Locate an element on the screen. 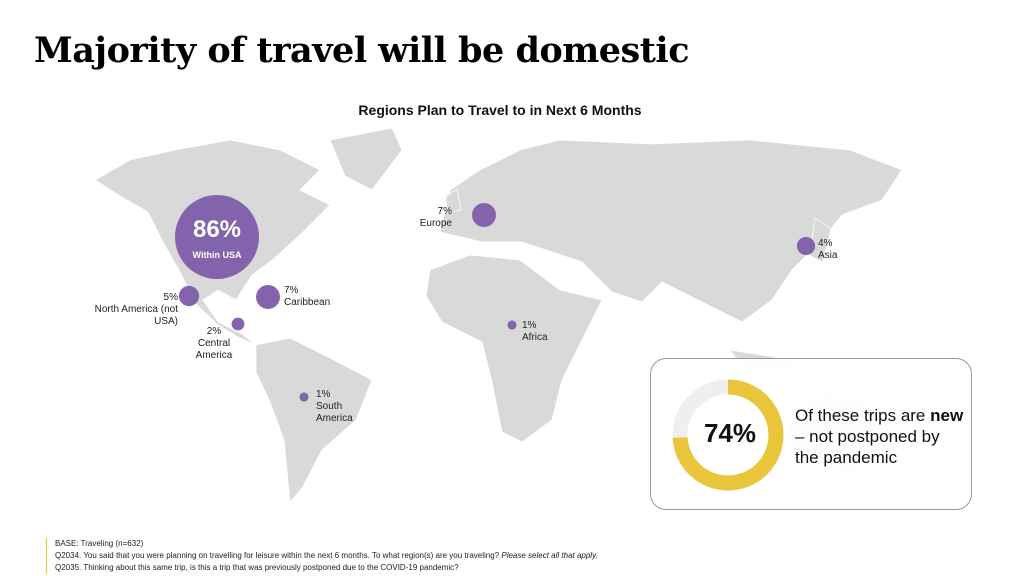  bubble-value-label: 5% is located at coordinates (170, 297).